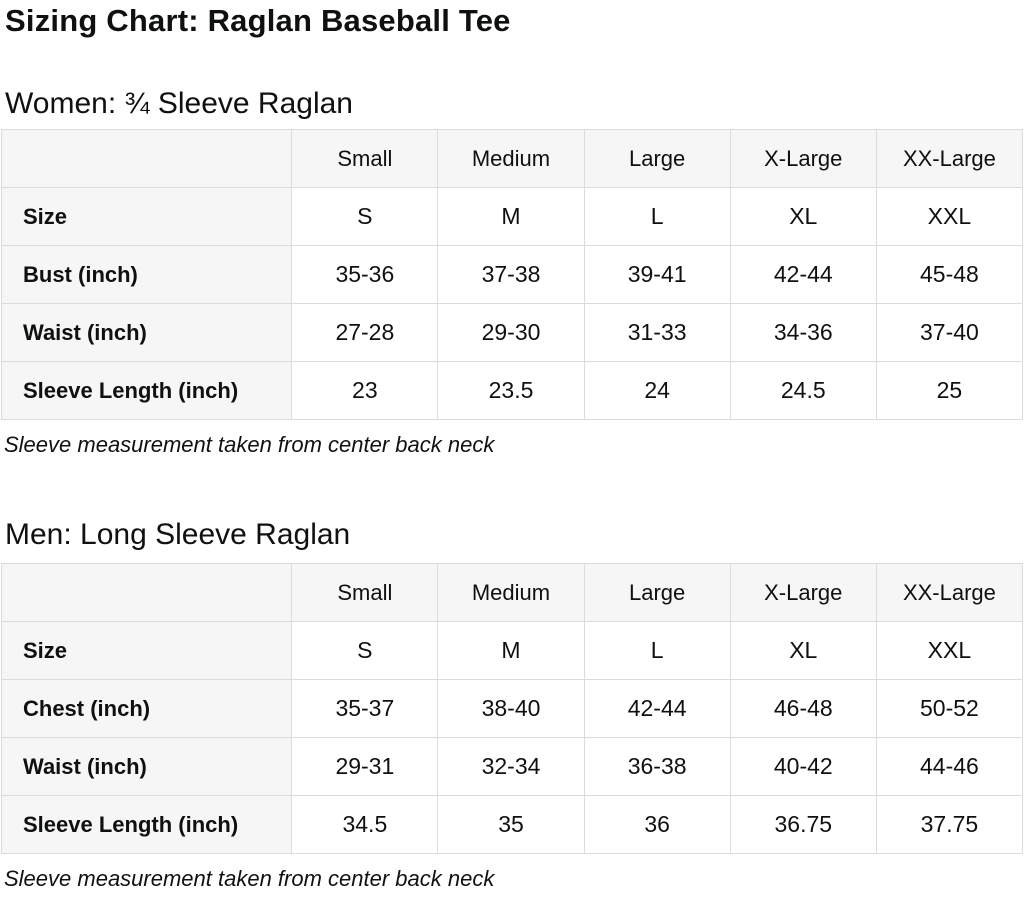  What do you see at coordinates (657, 274) in the screenshot?
I see `measurement-cell: 39-41` at bounding box center [657, 274].